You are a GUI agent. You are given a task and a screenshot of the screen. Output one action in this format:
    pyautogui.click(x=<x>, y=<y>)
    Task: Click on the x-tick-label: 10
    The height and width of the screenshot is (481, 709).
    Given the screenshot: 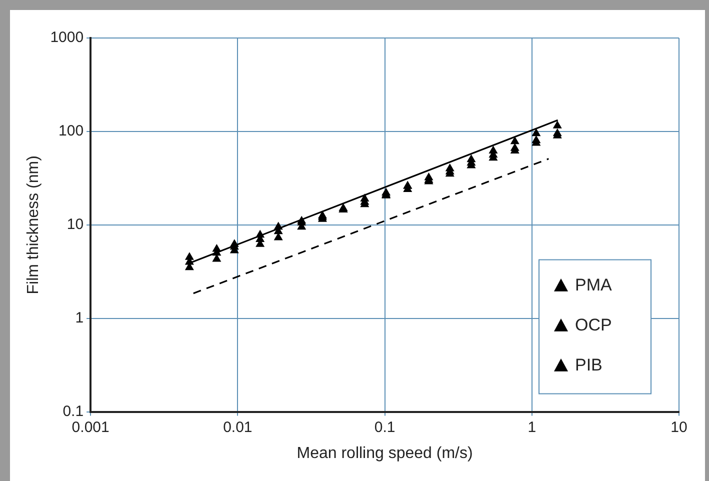 What is the action you would take?
    pyautogui.click(x=679, y=427)
    